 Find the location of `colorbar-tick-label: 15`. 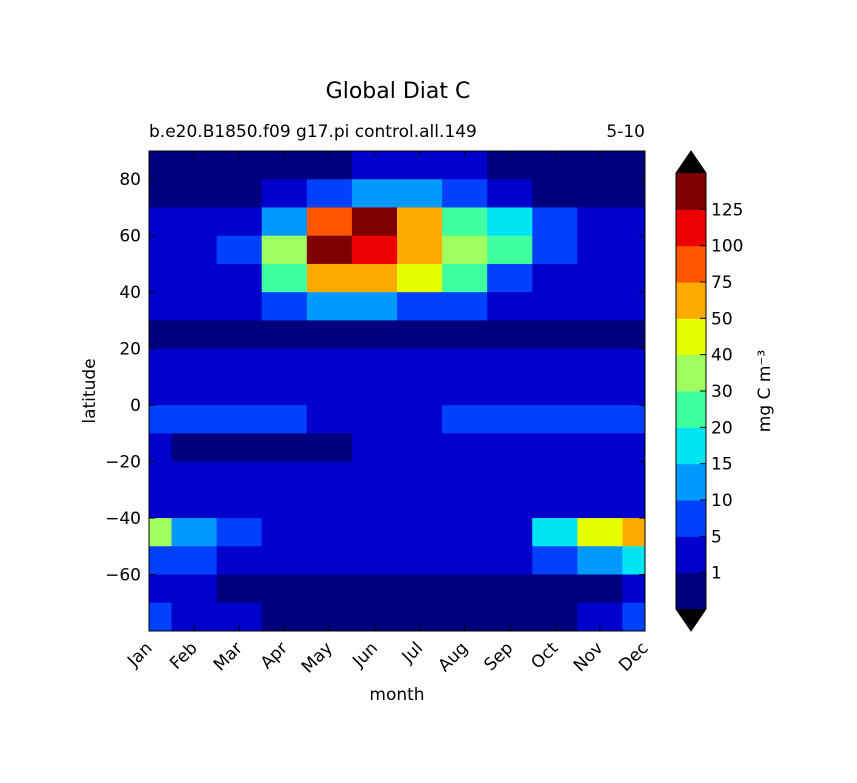

colorbar-tick-label: 15 is located at coordinates (722, 465).